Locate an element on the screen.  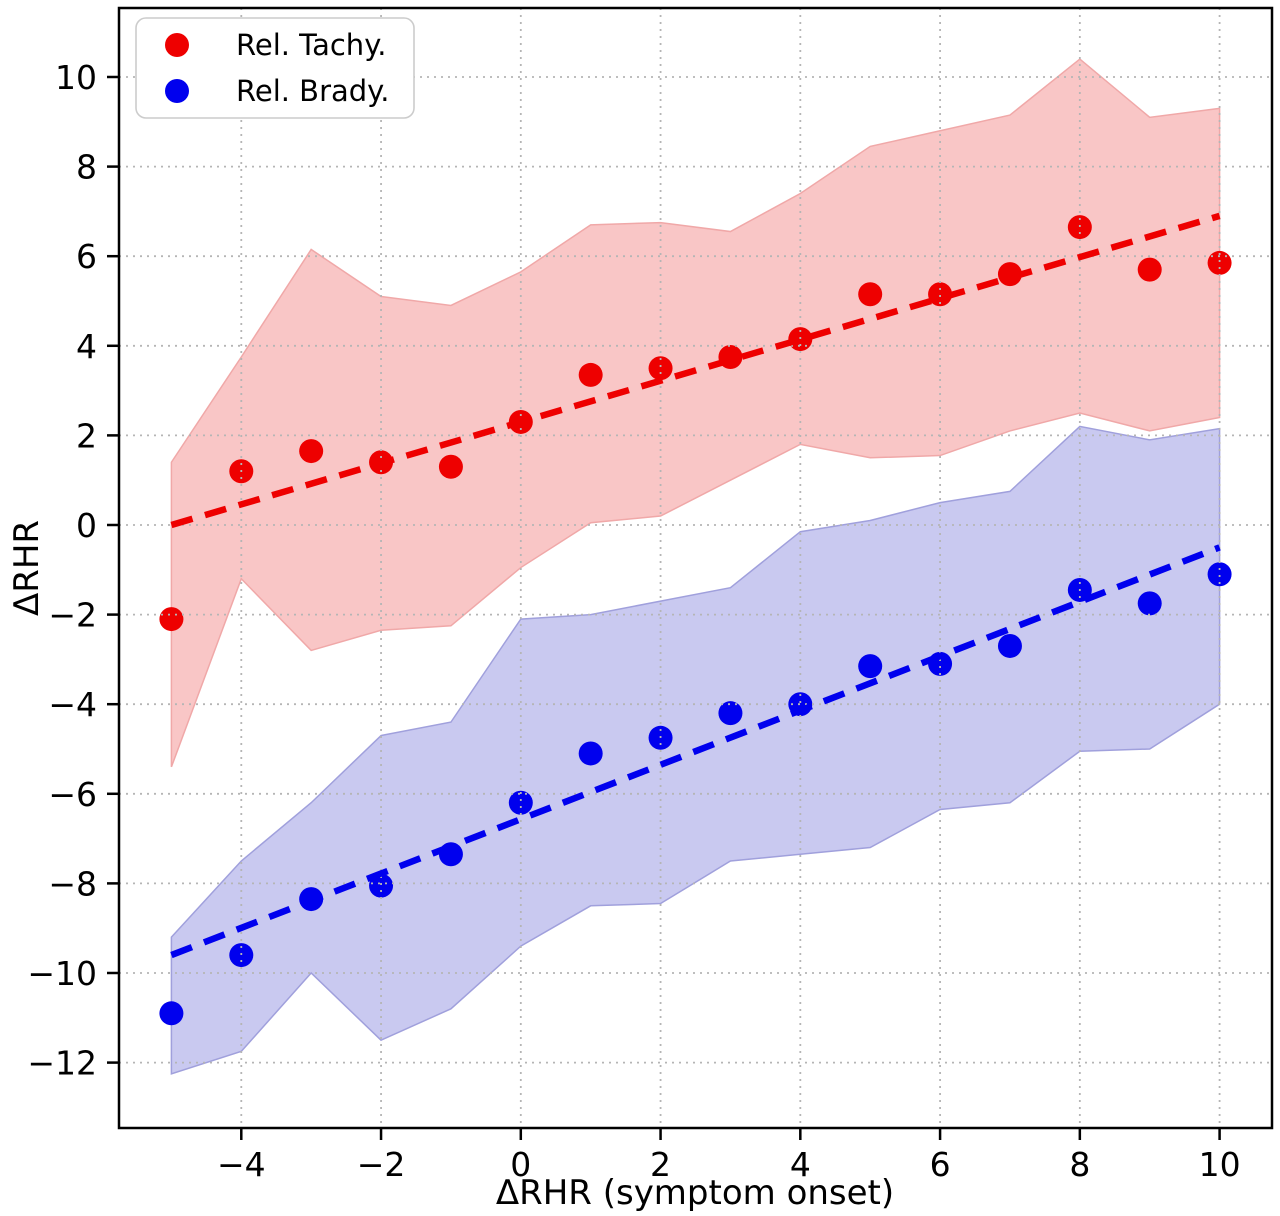
x-tick-label: 0 is located at coordinates (520, 1164).